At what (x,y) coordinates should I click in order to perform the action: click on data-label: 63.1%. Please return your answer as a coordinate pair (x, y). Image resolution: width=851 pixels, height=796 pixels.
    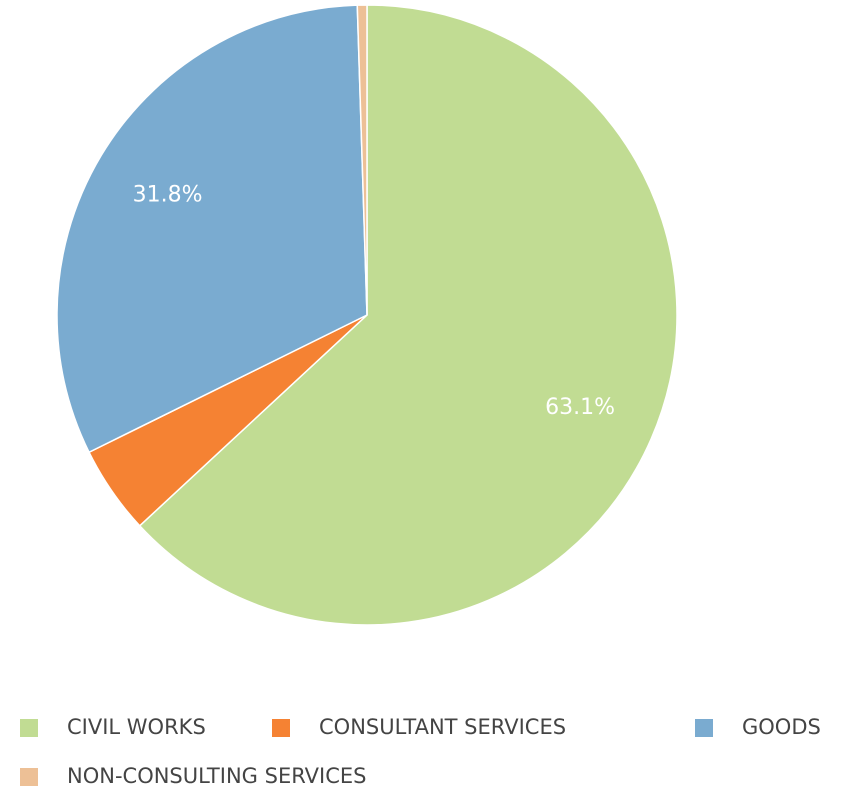
    Looking at the image, I should click on (580, 407).